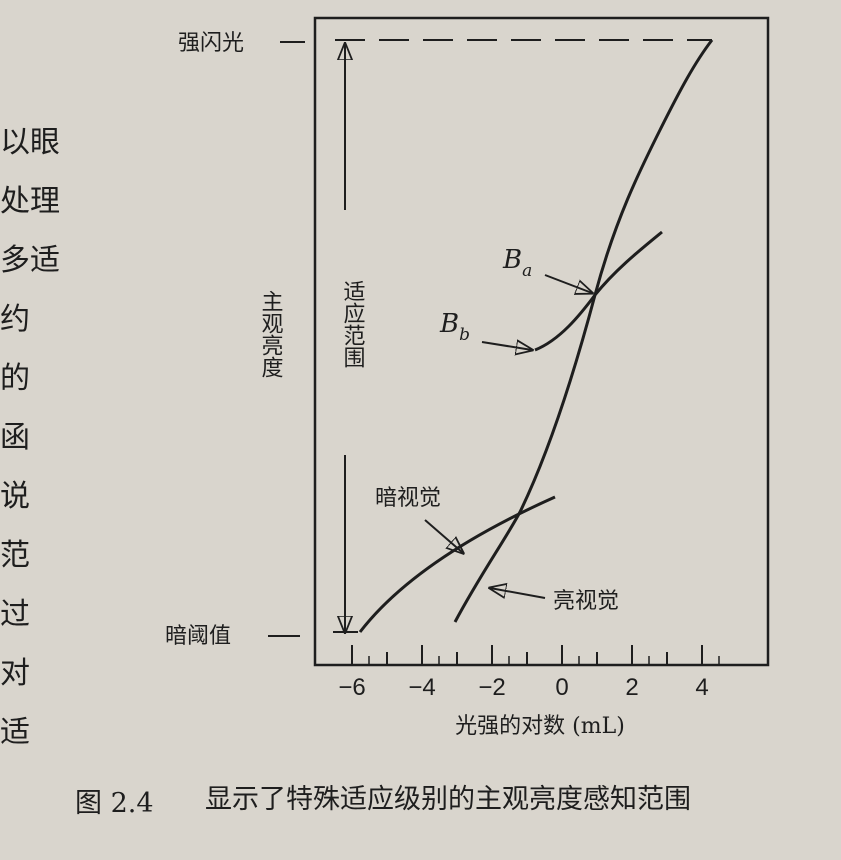 The width and height of the screenshot is (841, 860). I want to click on left-text-line: 函, so click(15, 437).